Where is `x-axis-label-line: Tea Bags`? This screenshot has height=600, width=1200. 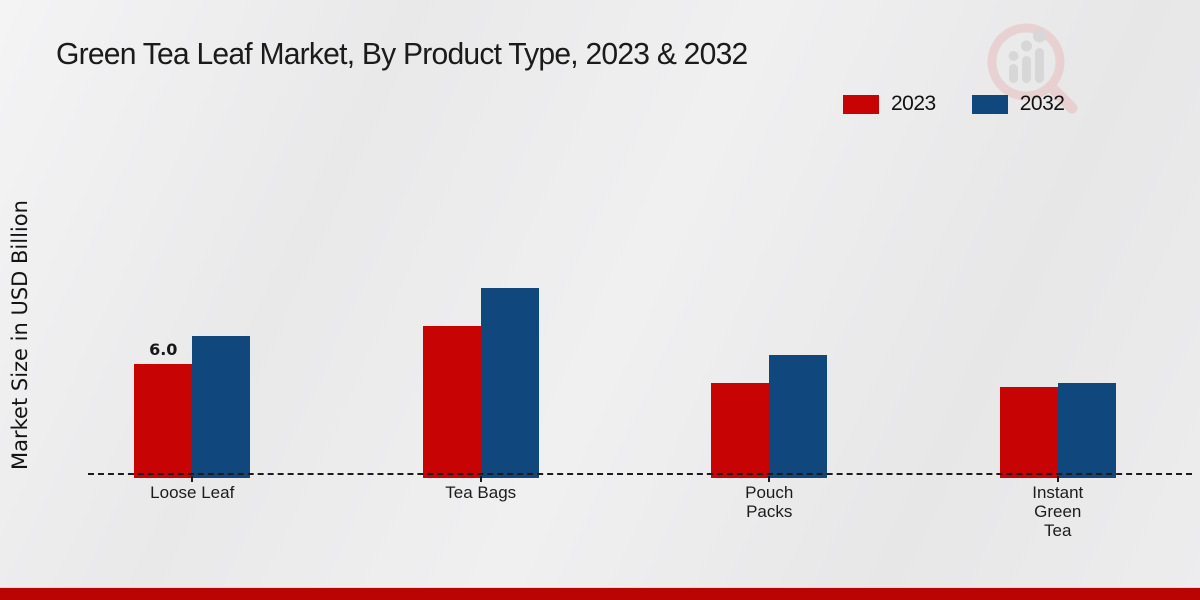 x-axis-label-line: Tea Bags is located at coordinates (481, 492).